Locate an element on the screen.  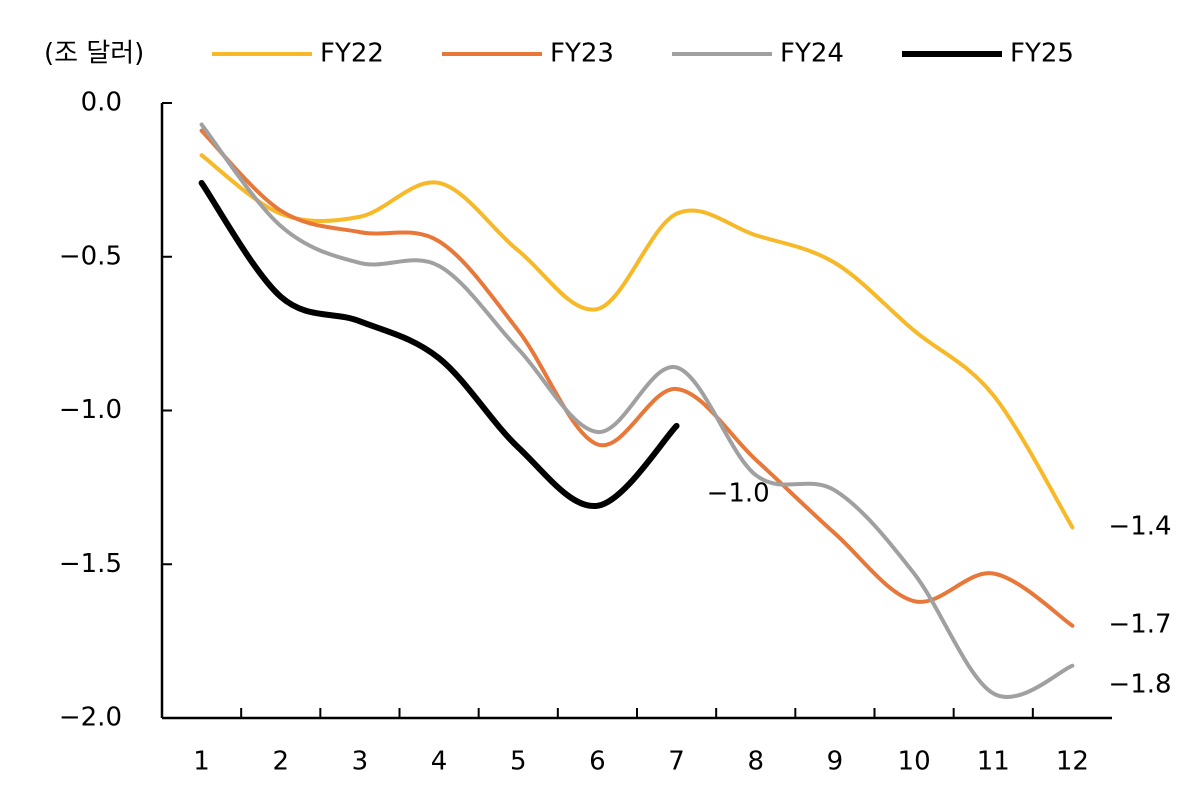
y-tick-label: −1.0 is located at coordinates (90, 410).